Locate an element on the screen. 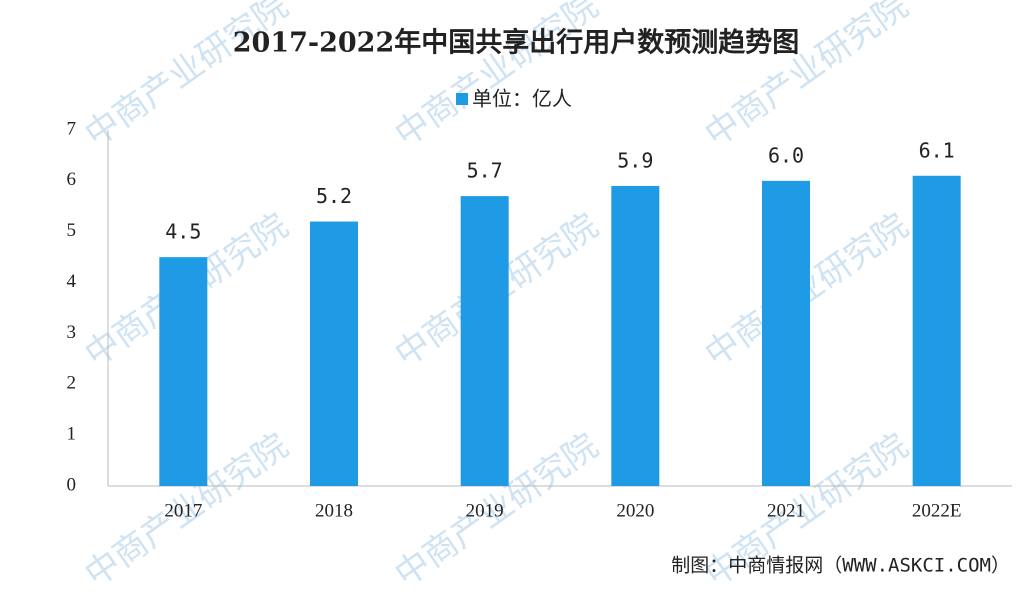 The image size is (1032, 592). value-label: 5.2 is located at coordinates (334, 196).